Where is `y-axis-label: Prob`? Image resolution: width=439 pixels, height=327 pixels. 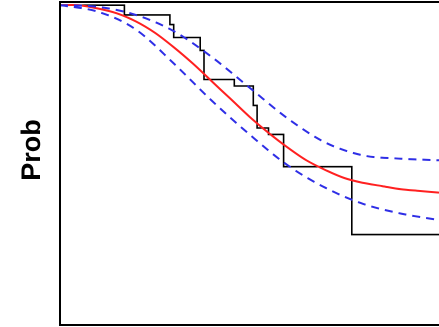 y-axis-label: Prob is located at coordinates (31, 150).